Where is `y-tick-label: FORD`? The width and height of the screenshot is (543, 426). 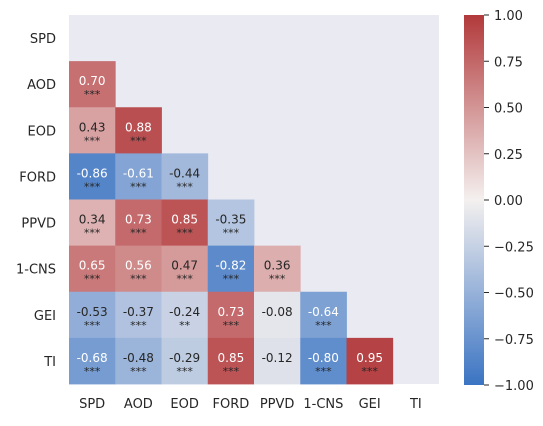
y-tick-label: FORD is located at coordinates (37, 177).